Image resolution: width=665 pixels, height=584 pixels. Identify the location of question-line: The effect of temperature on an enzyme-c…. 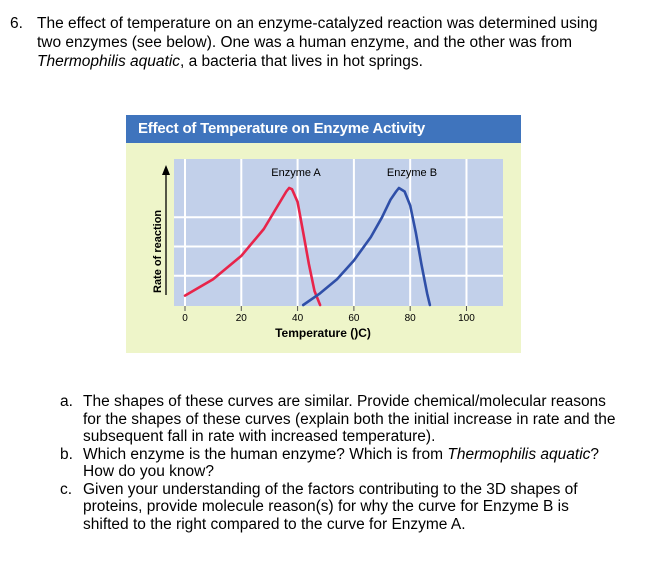
(317, 23).